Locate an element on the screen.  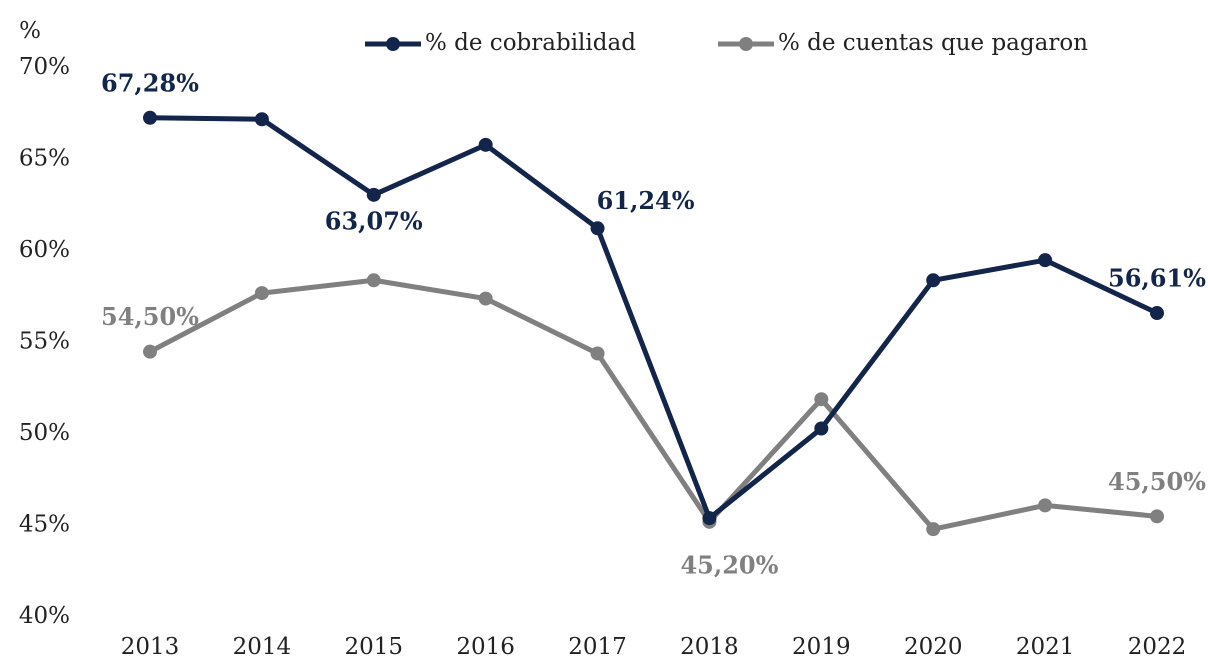
x-tick-label: 2013 is located at coordinates (150, 647).